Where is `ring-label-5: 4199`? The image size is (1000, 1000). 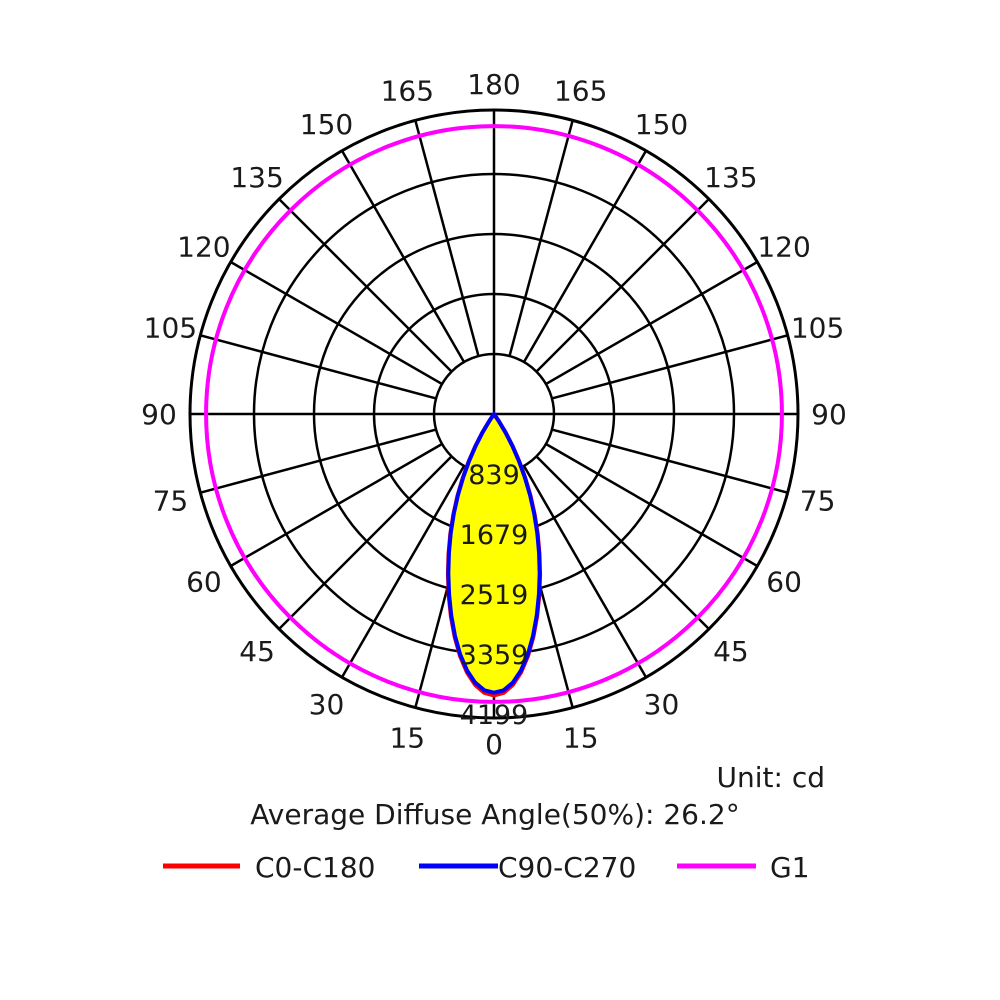 ring-label-5: 4199 is located at coordinates (494, 715).